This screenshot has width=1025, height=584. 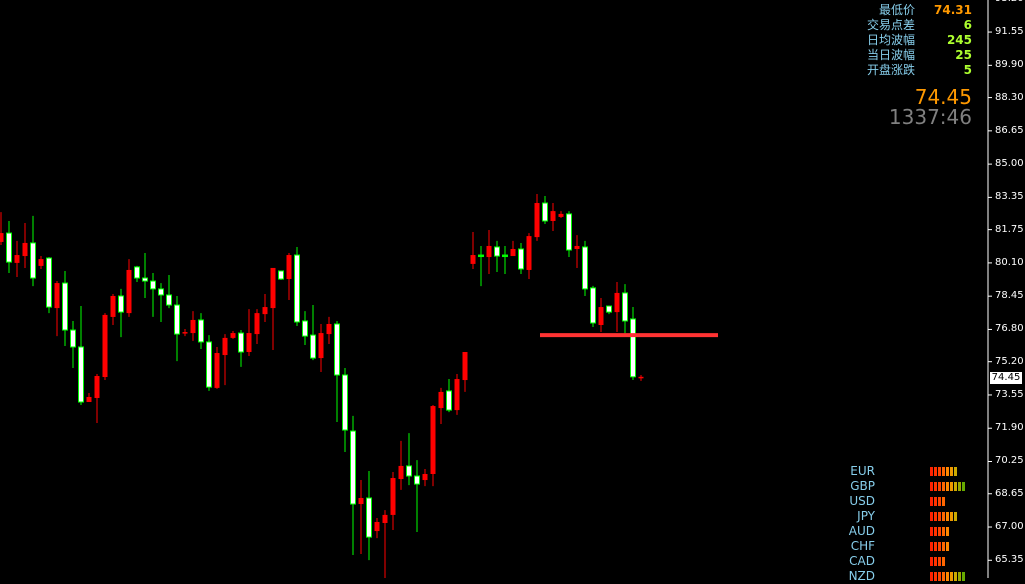 I want to click on currency-row-jpy: JPY, so click(x=918, y=516).